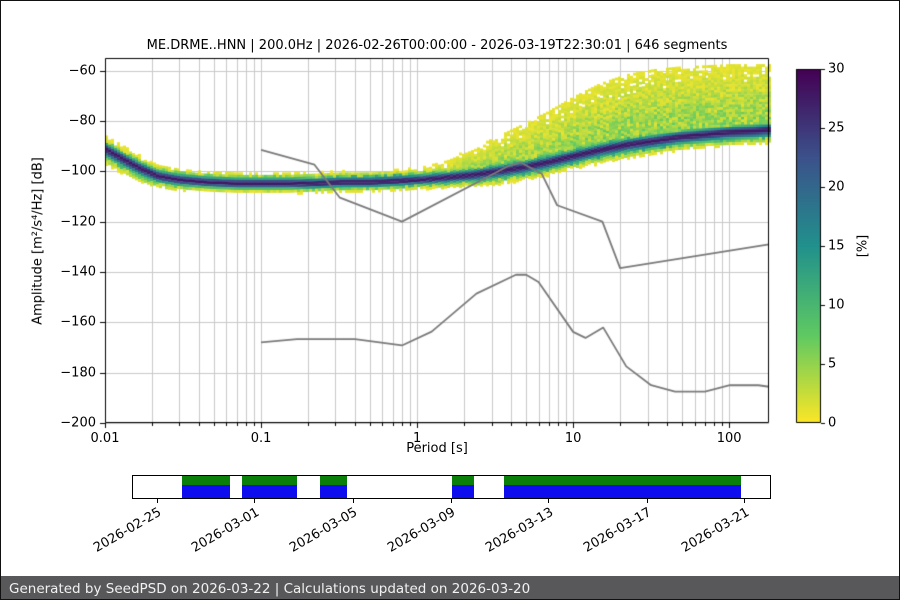 Image resolution: width=900 pixels, height=600 pixels. What do you see at coordinates (82, 71) in the screenshot?
I see `y-tick-label: −60` at bounding box center [82, 71].